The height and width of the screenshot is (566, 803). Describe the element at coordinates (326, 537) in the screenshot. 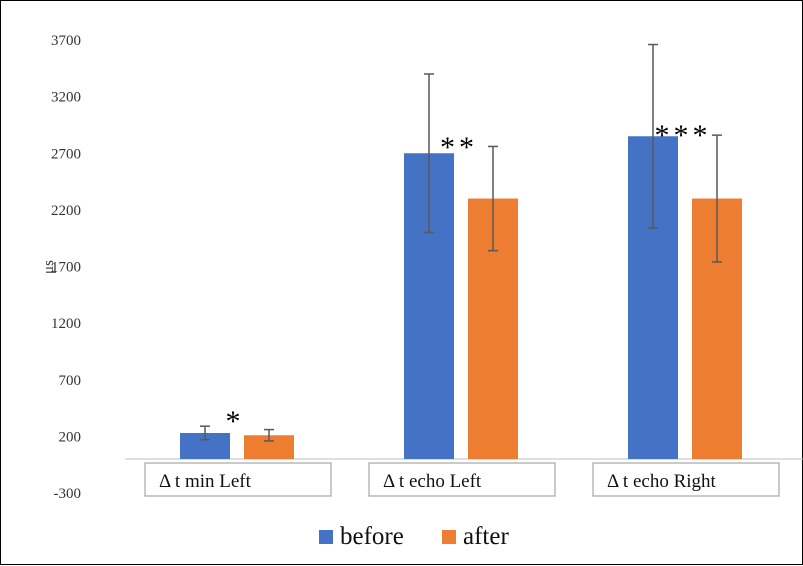

I see `legend-swatch-before` at that location.